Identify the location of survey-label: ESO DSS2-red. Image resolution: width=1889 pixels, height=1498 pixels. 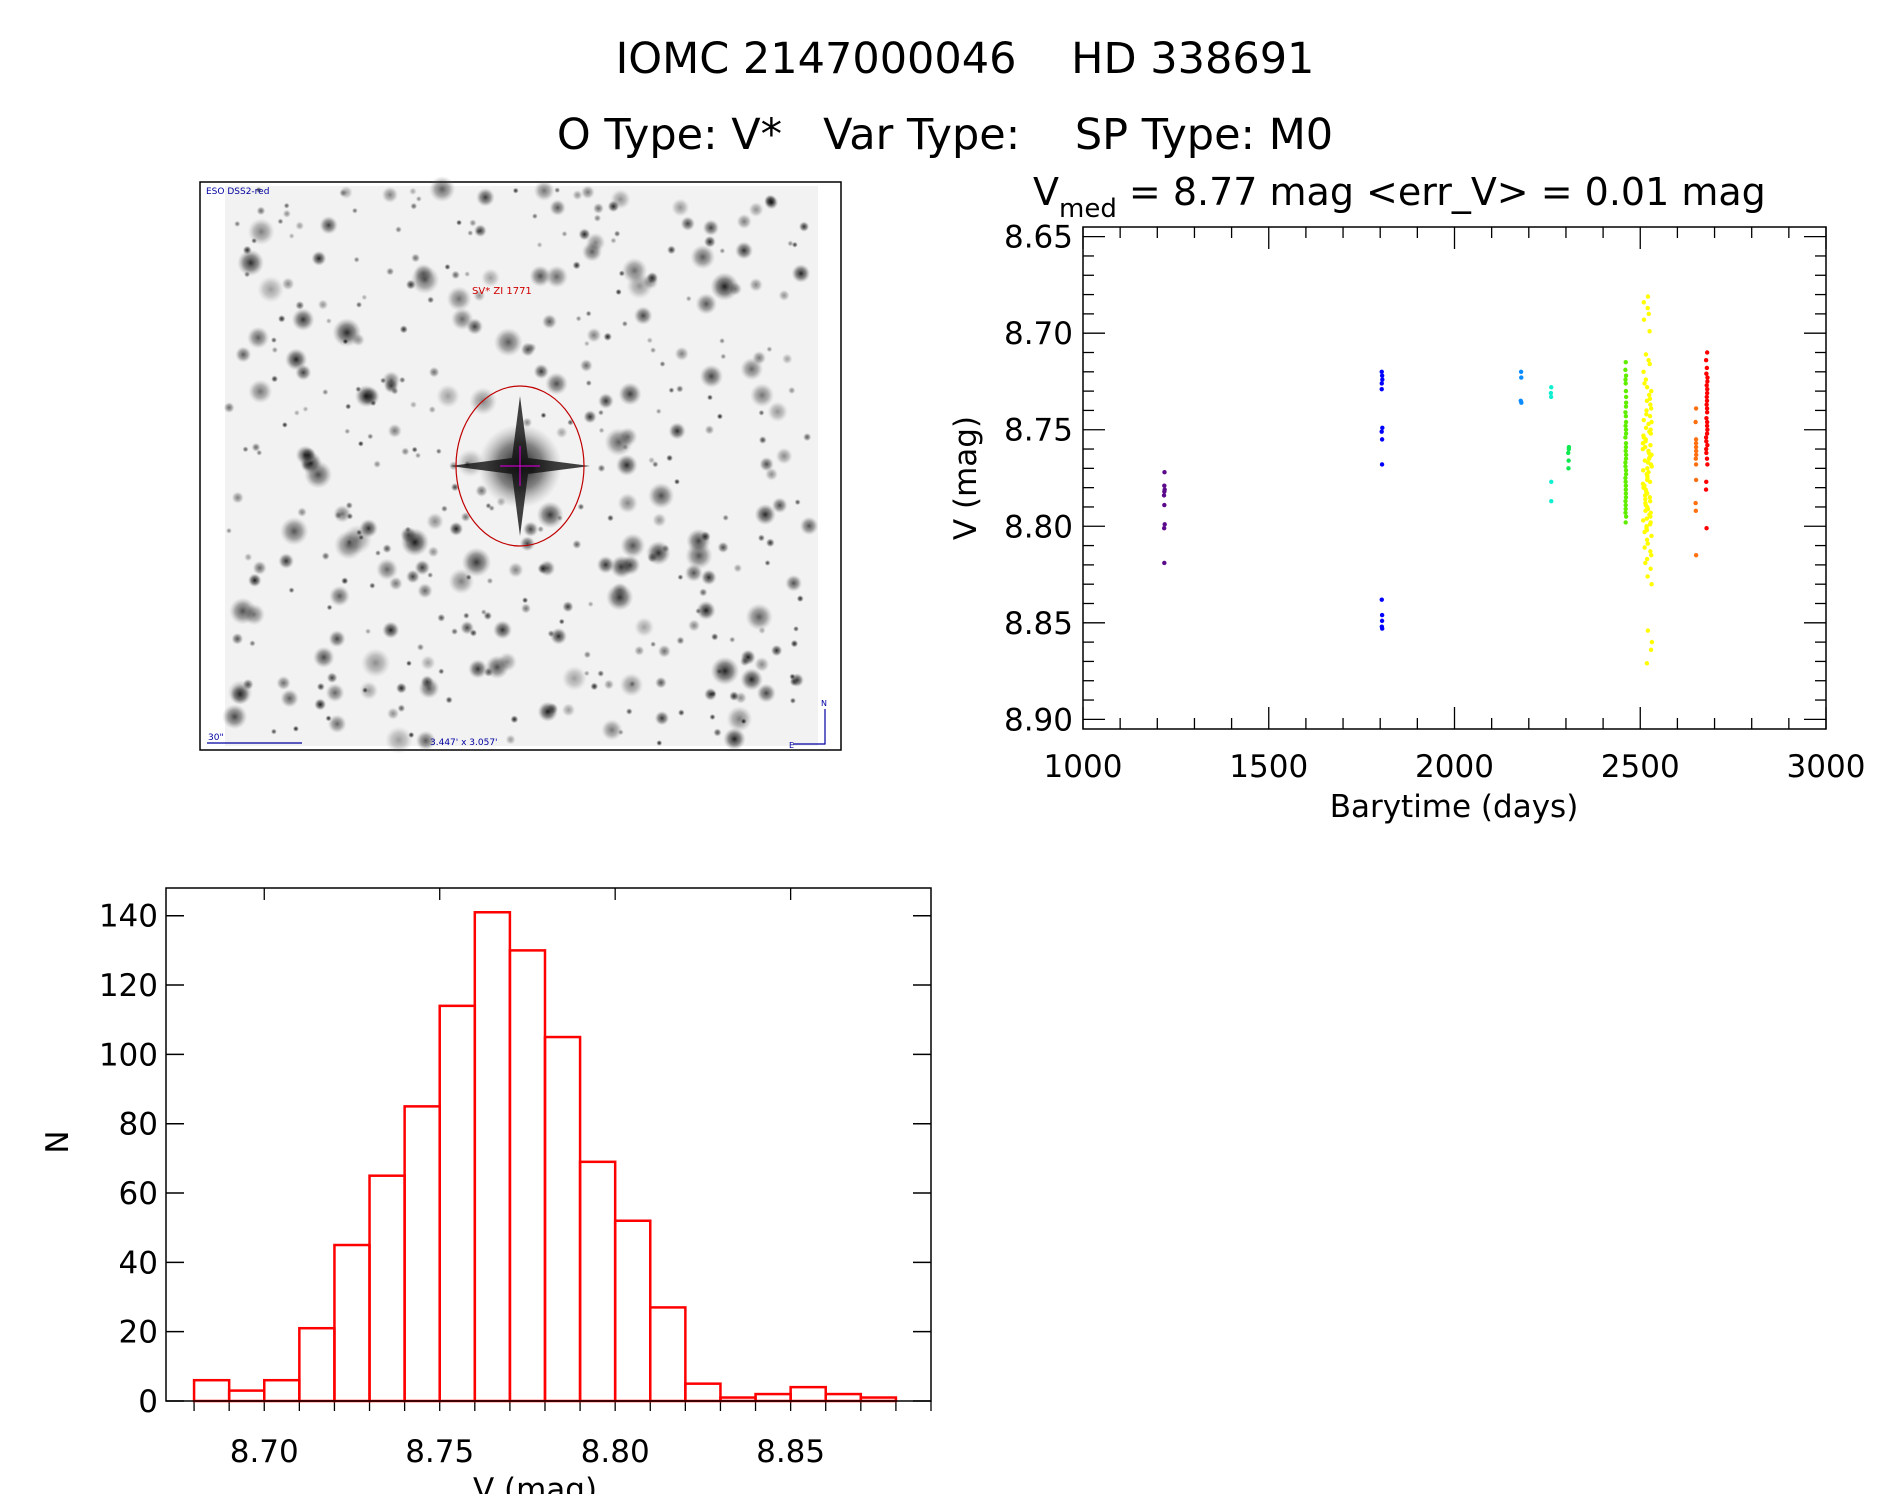
(237, 192).